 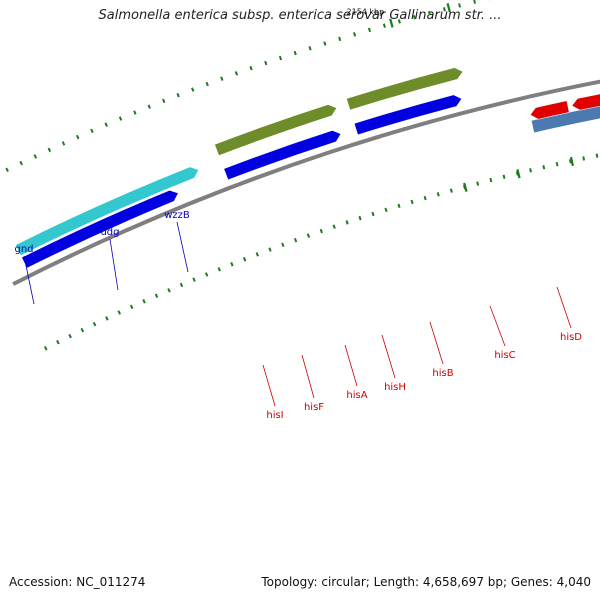 I want to click on label-hisD: hisD, so click(x=571, y=337).